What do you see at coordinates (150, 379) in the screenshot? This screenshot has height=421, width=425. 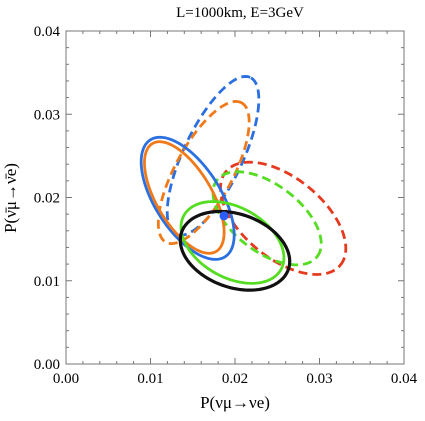 I see `x-tick-label: 0.01` at bounding box center [150, 379].